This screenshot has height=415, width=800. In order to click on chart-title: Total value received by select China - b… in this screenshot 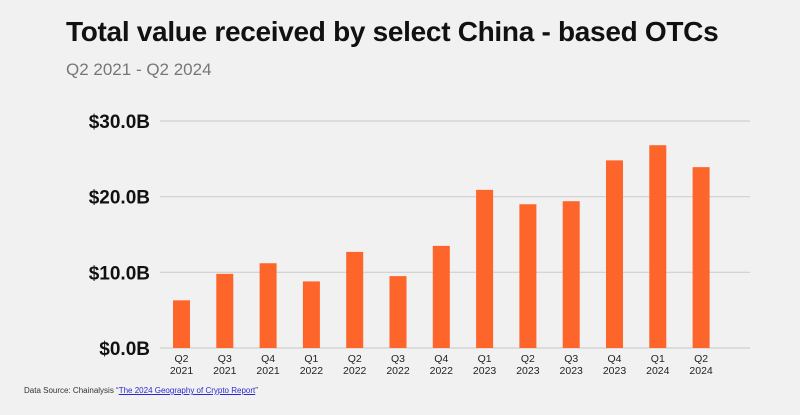, I will do `click(392, 31)`.